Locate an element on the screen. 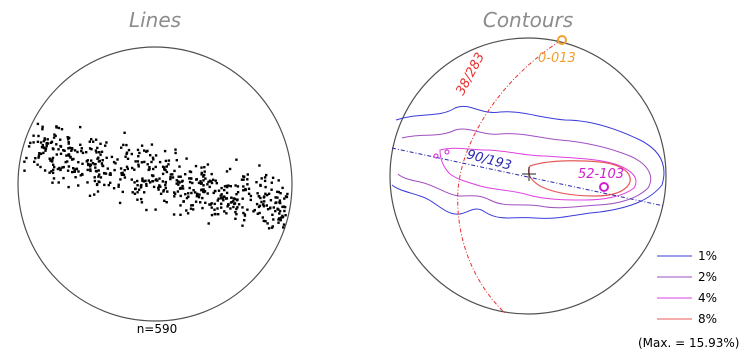 The height and width of the screenshot is (357, 741). max-point-marker is located at coordinates (604, 187).